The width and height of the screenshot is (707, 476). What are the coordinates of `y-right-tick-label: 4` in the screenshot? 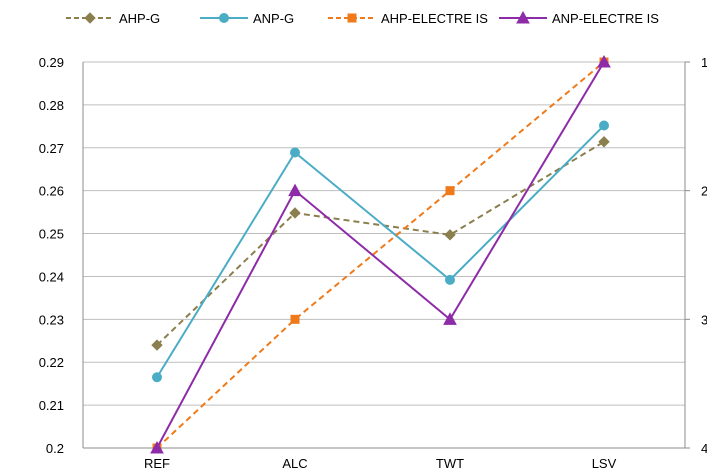 It's located at (704, 448).